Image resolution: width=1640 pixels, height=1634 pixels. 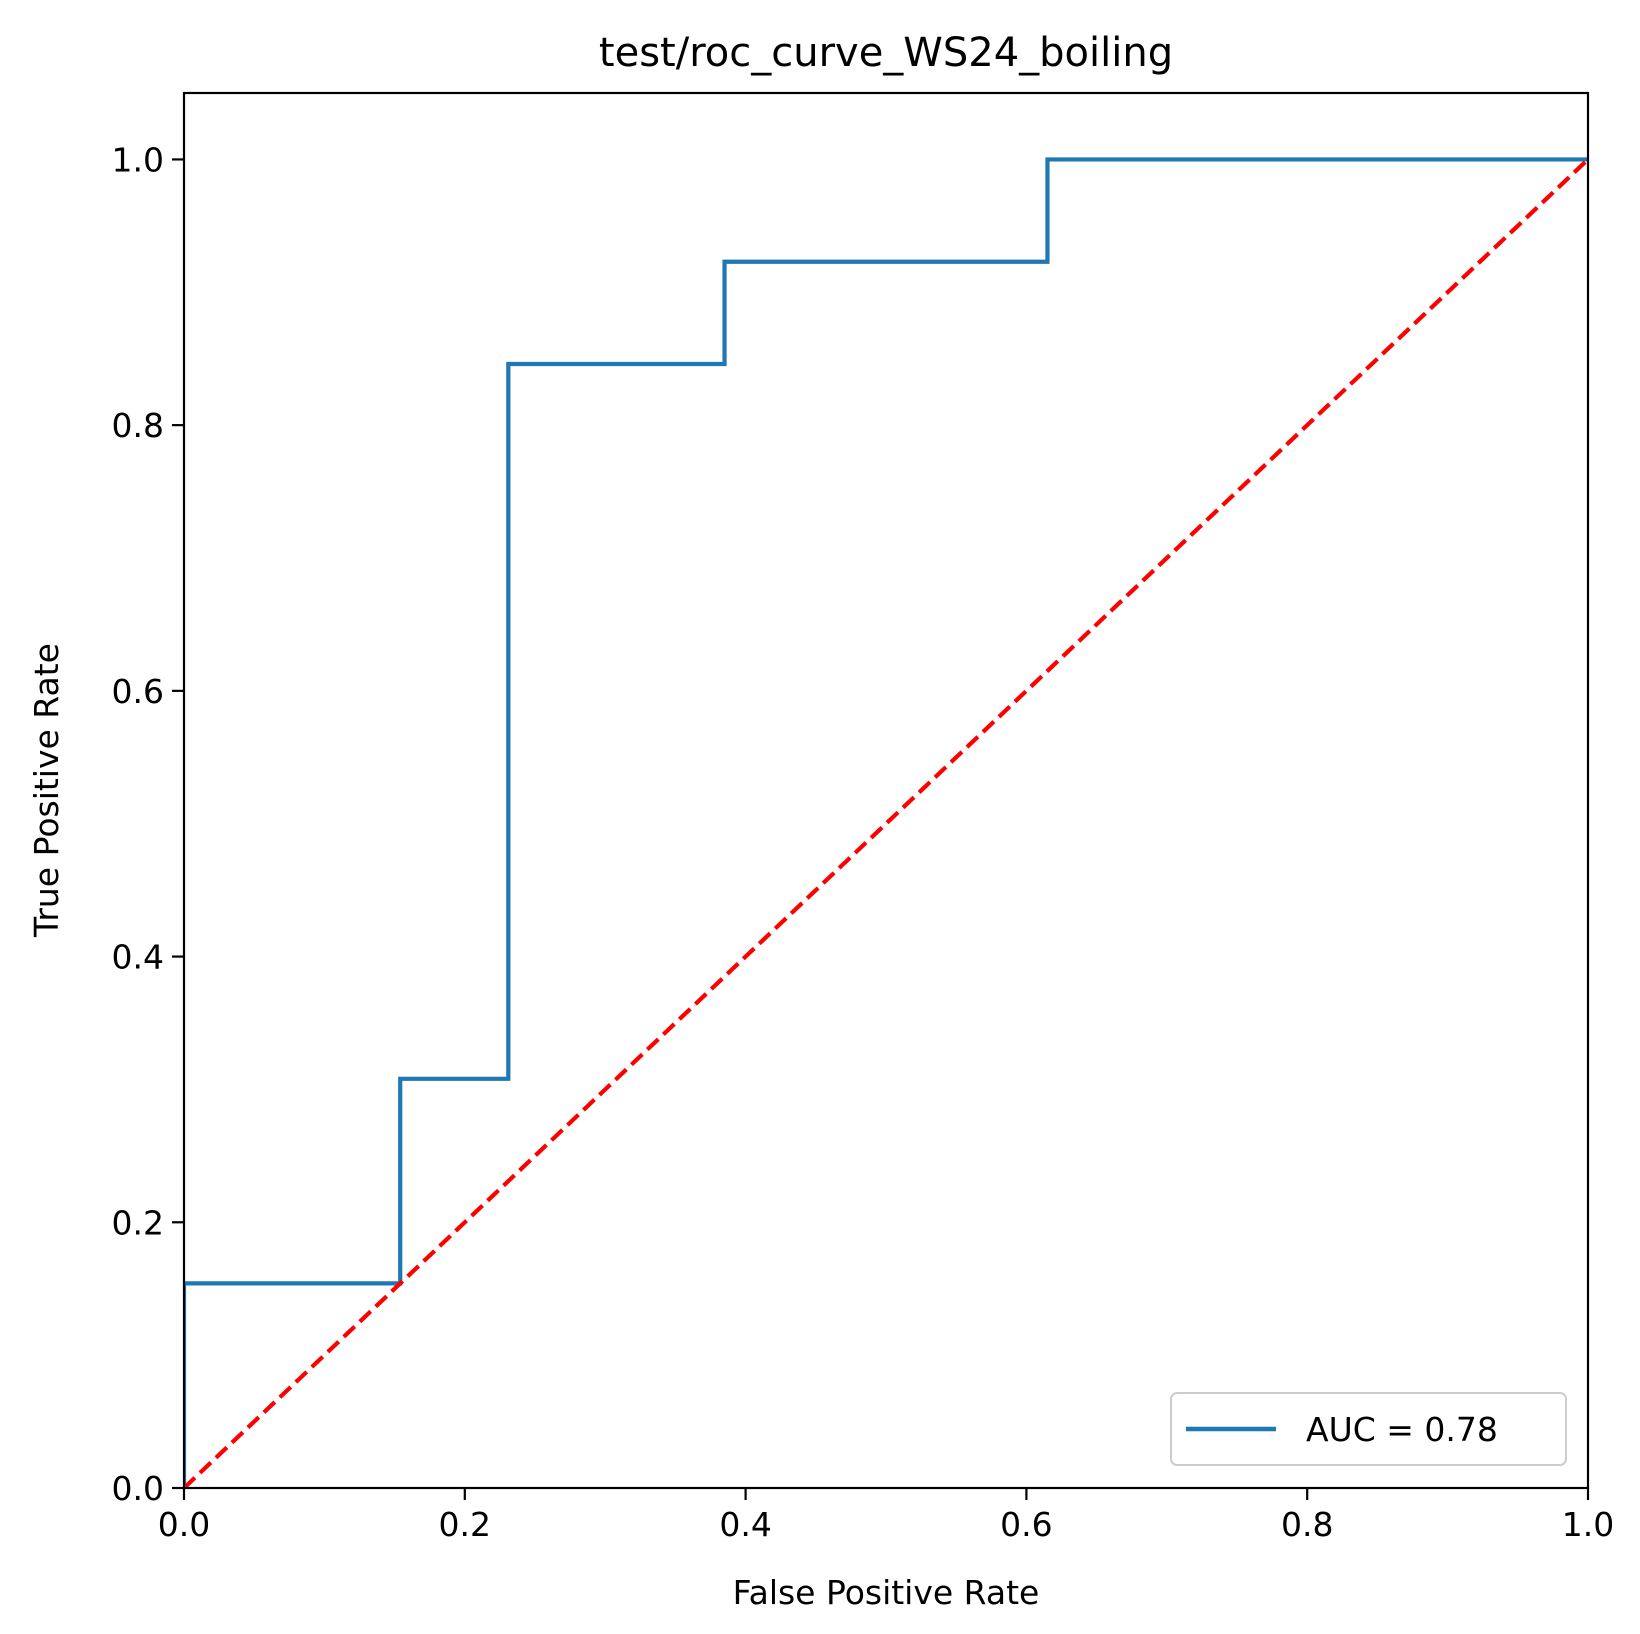 What do you see at coordinates (138, 159) in the screenshot?
I see `y-tick-label: 1.0` at bounding box center [138, 159].